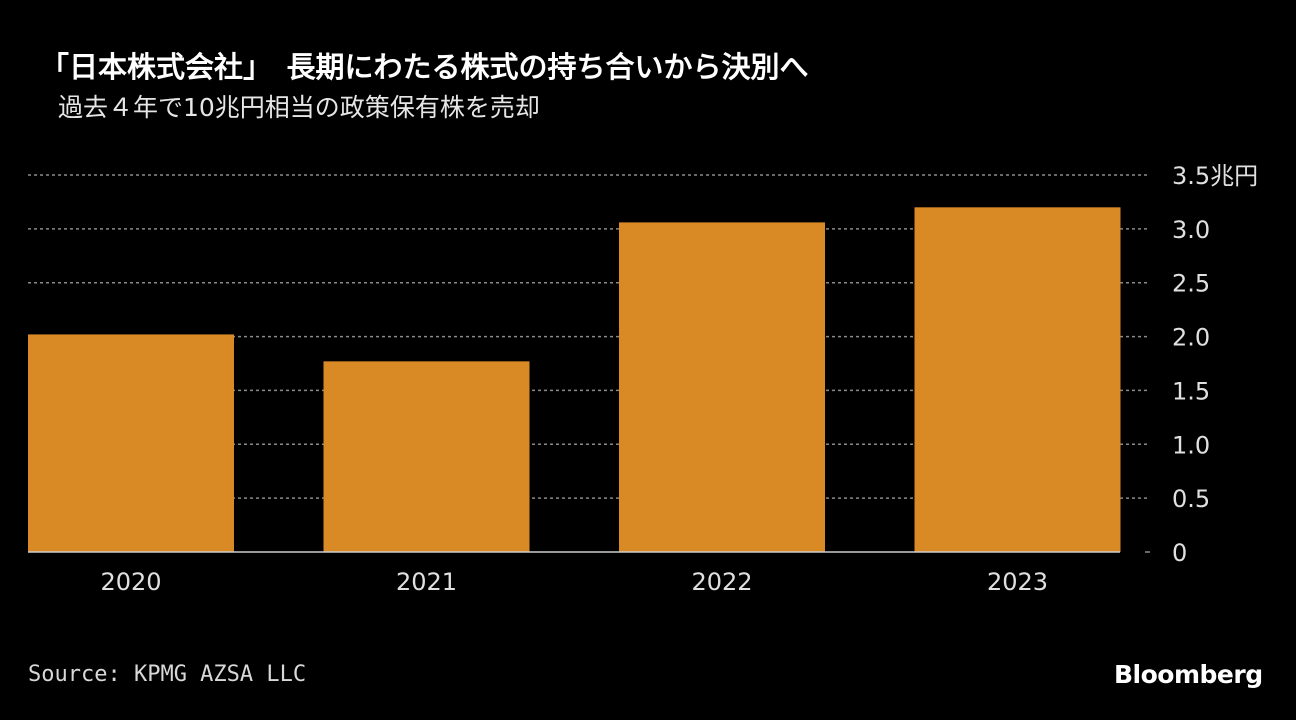 This screenshot has width=1296, height=720. What do you see at coordinates (130, 582) in the screenshot?
I see `x-tick-label: 2020` at bounding box center [130, 582].